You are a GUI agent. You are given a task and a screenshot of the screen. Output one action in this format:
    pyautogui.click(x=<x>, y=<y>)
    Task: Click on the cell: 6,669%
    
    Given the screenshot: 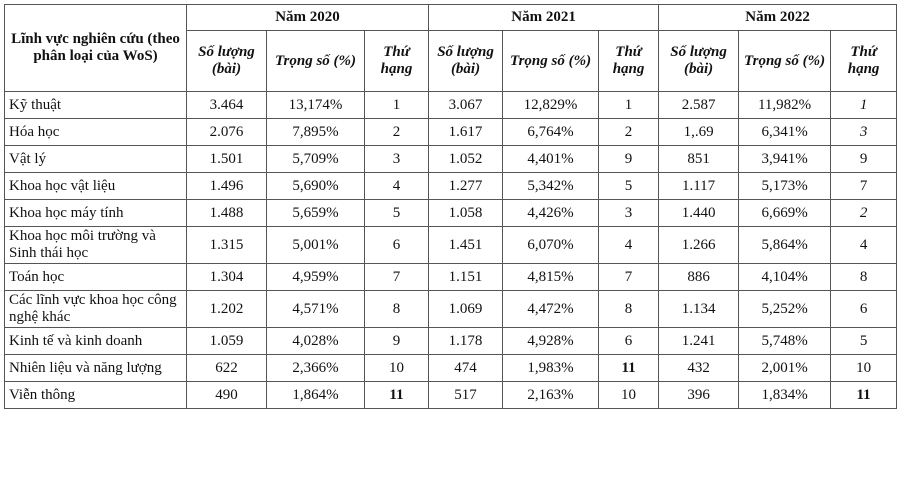 What is the action you would take?
    pyautogui.click(x=785, y=213)
    